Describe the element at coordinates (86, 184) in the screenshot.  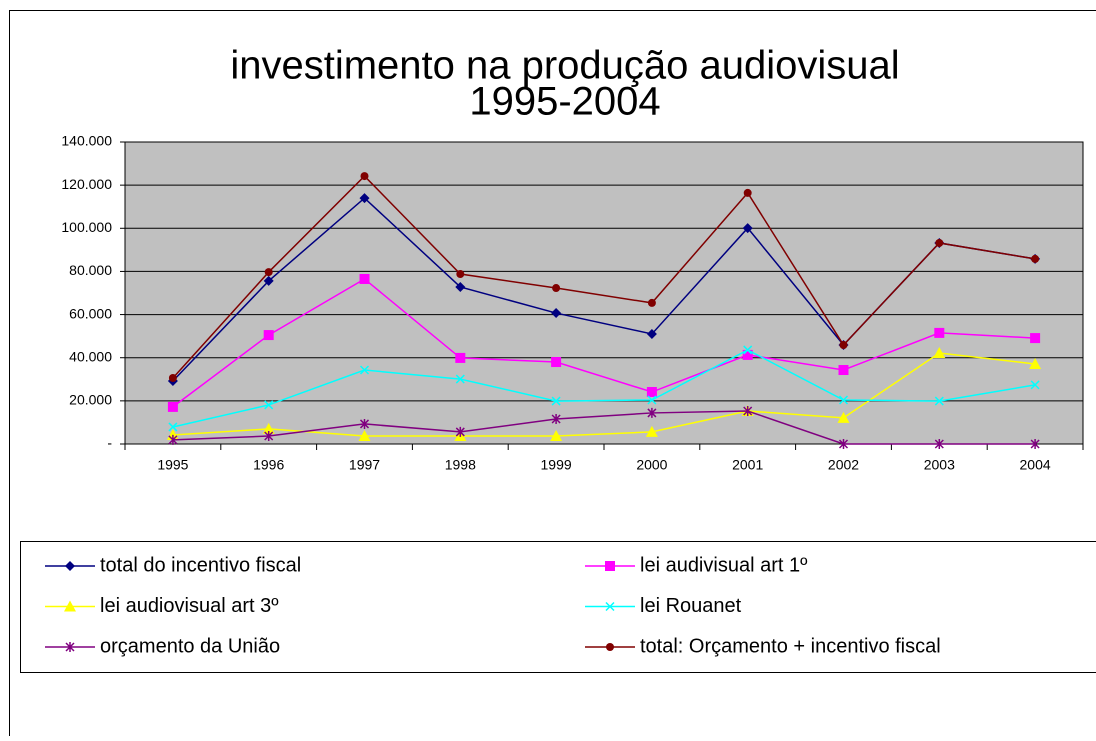
I see `y-tick-label: 120.000` at that location.